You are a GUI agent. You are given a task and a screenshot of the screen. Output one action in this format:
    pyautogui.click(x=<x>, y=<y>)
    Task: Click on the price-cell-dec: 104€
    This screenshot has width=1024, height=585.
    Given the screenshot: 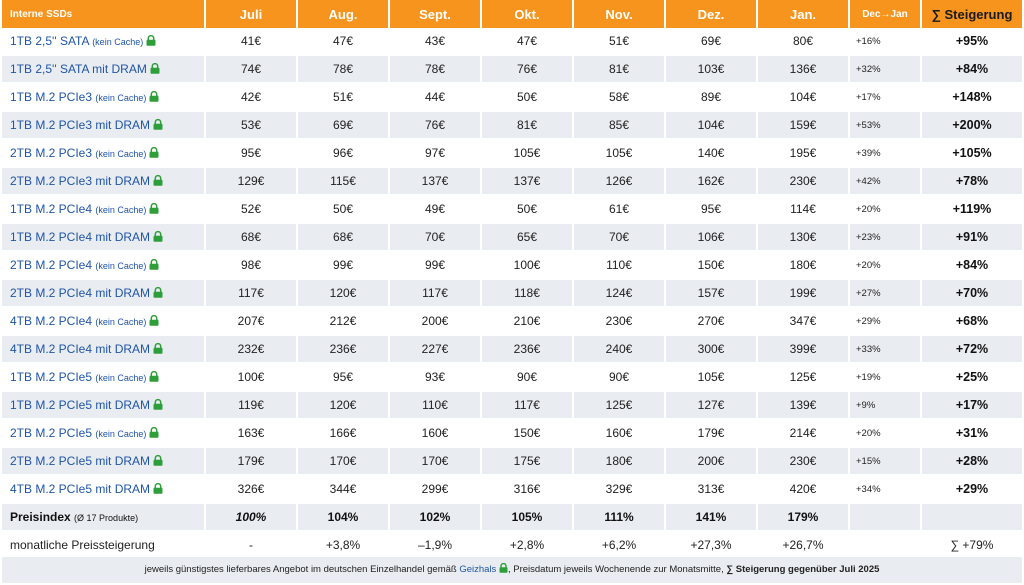 What is the action you would take?
    pyautogui.click(x=711, y=126)
    